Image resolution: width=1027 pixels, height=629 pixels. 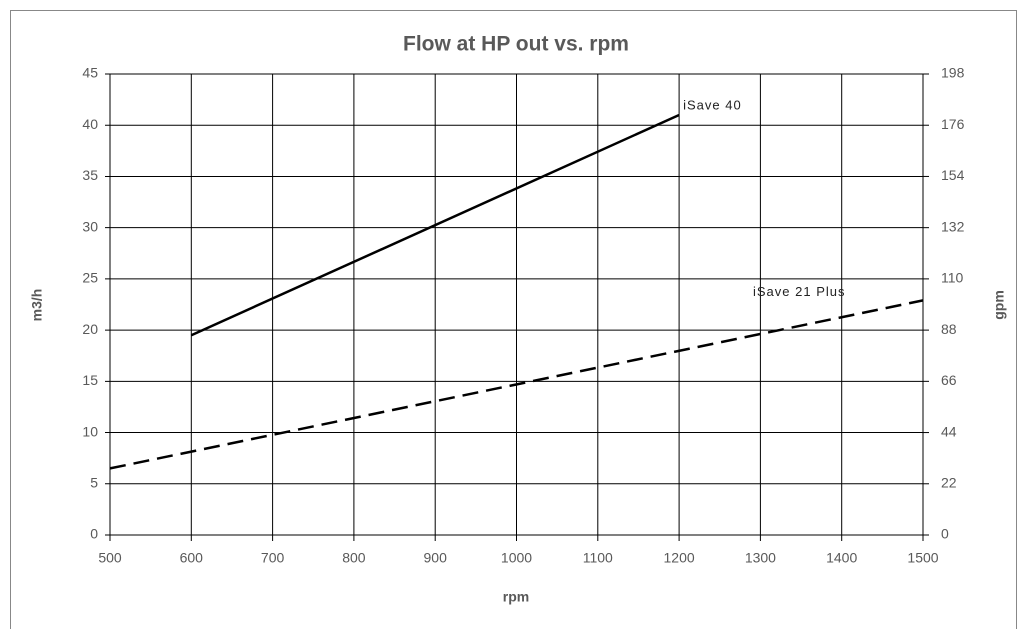 What do you see at coordinates (94, 534) in the screenshot?
I see `y-tick-label: 0` at bounding box center [94, 534].